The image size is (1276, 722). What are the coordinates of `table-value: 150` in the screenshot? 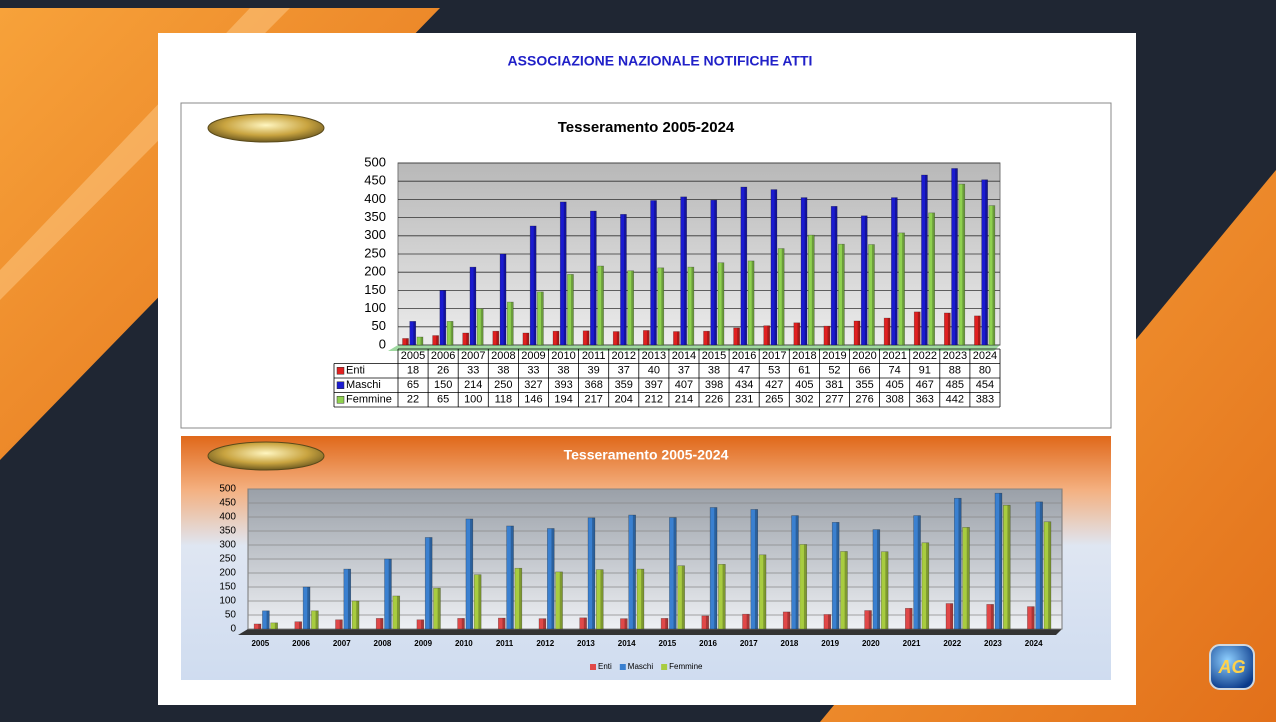 It's located at (443, 385).